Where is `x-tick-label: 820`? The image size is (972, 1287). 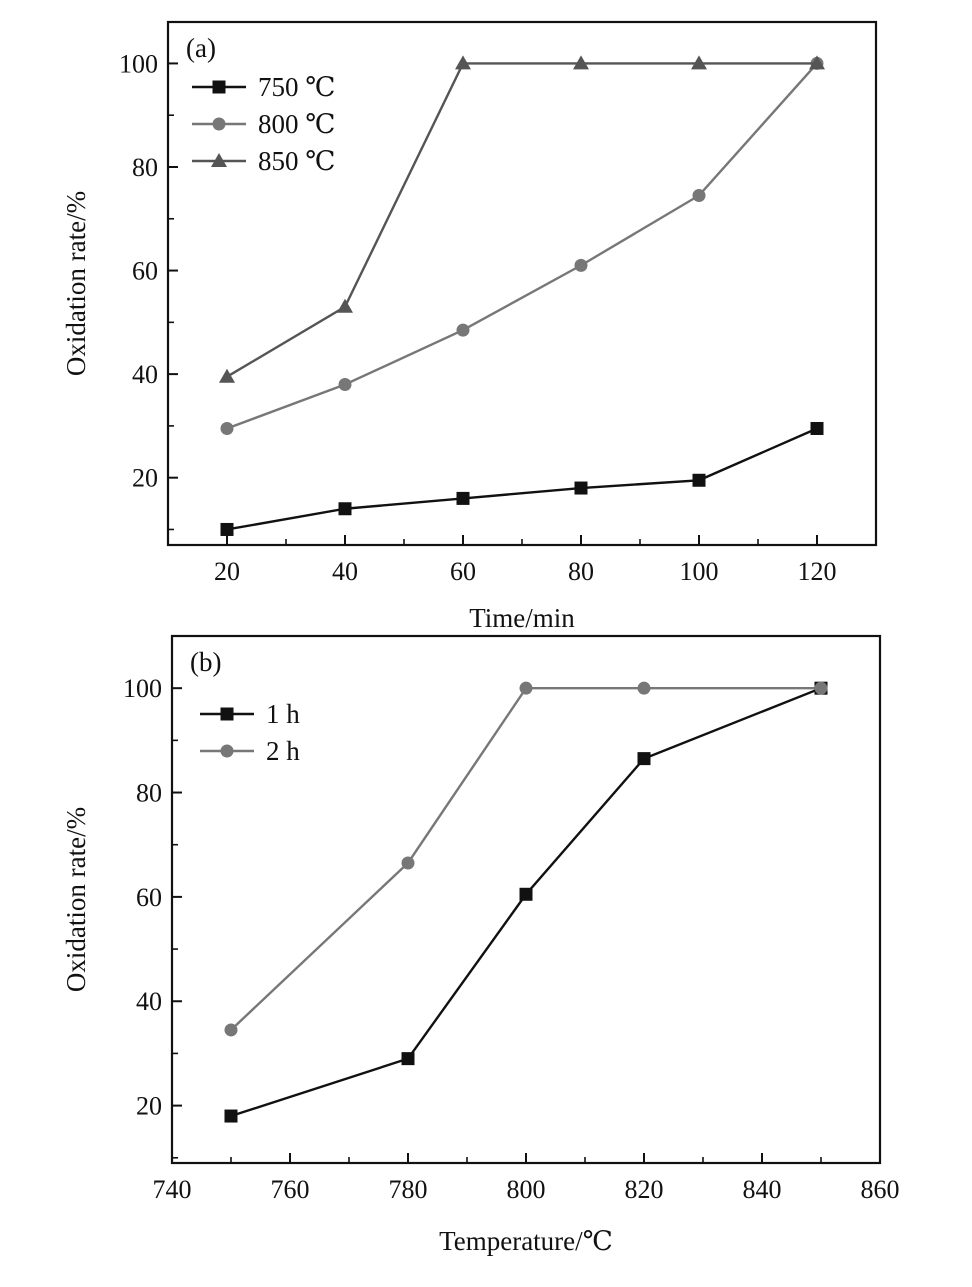
x-tick-label: 820 is located at coordinates (644, 1189).